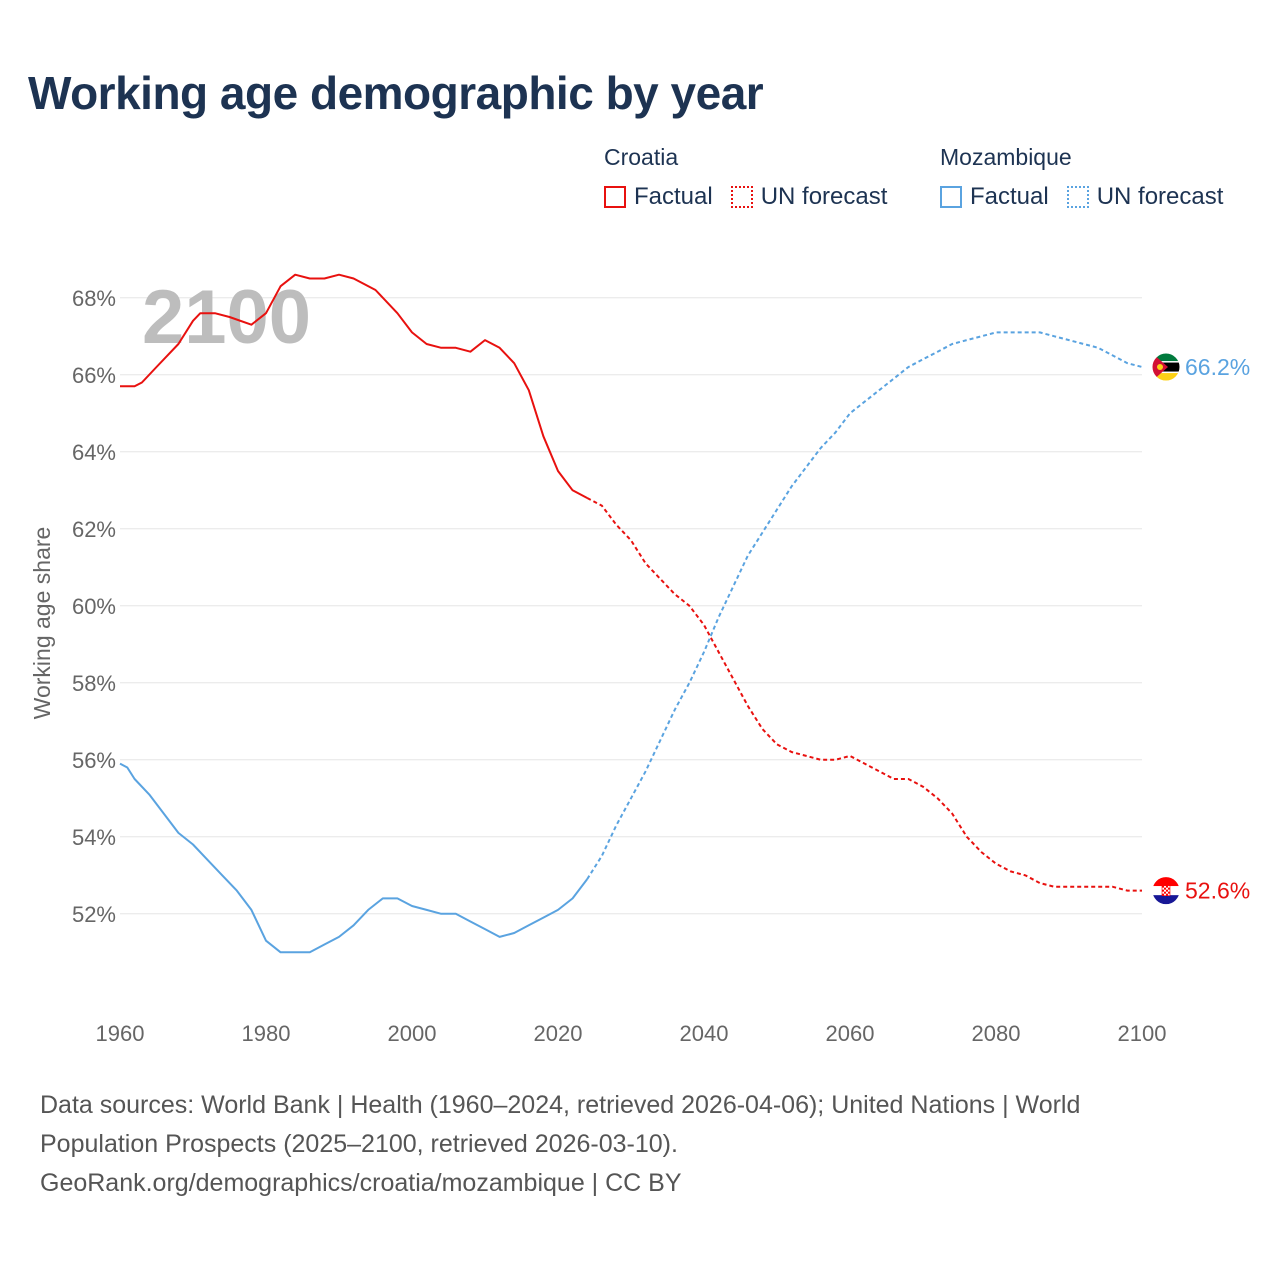  What do you see at coordinates (1166, 367) in the screenshot?
I see `mozambique-flag-icon` at bounding box center [1166, 367].